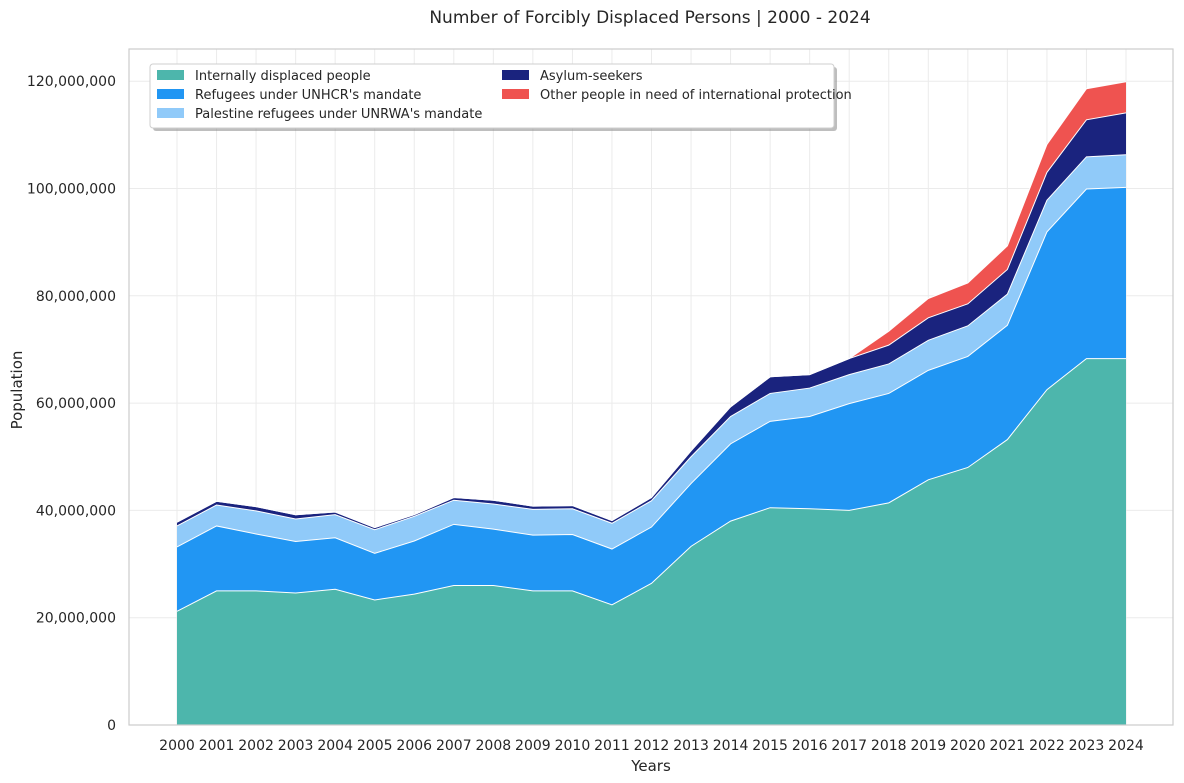  I want to click on x-tick-label: 2019, so click(928, 746).